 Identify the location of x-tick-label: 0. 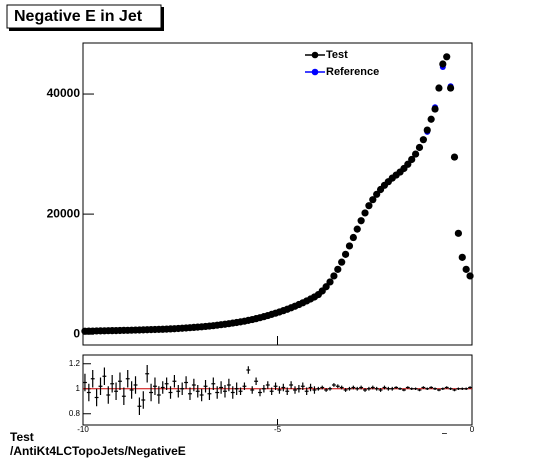
(472, 429).